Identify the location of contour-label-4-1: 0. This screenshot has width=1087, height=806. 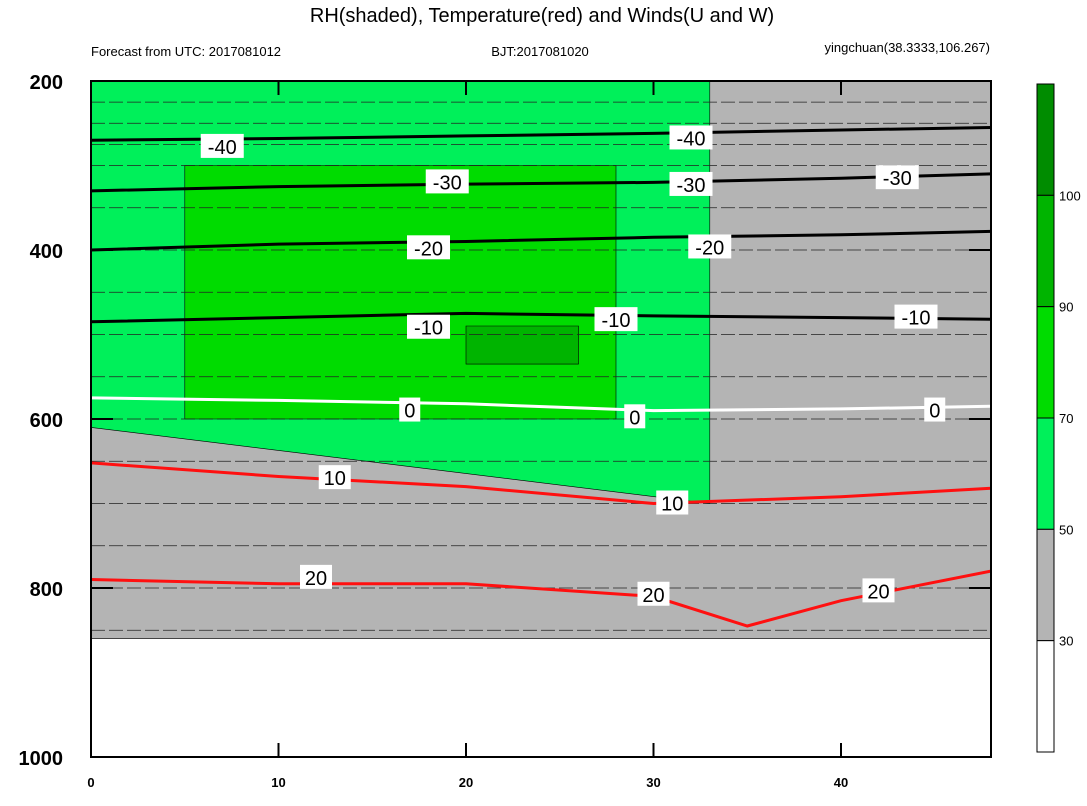
(634, 418).